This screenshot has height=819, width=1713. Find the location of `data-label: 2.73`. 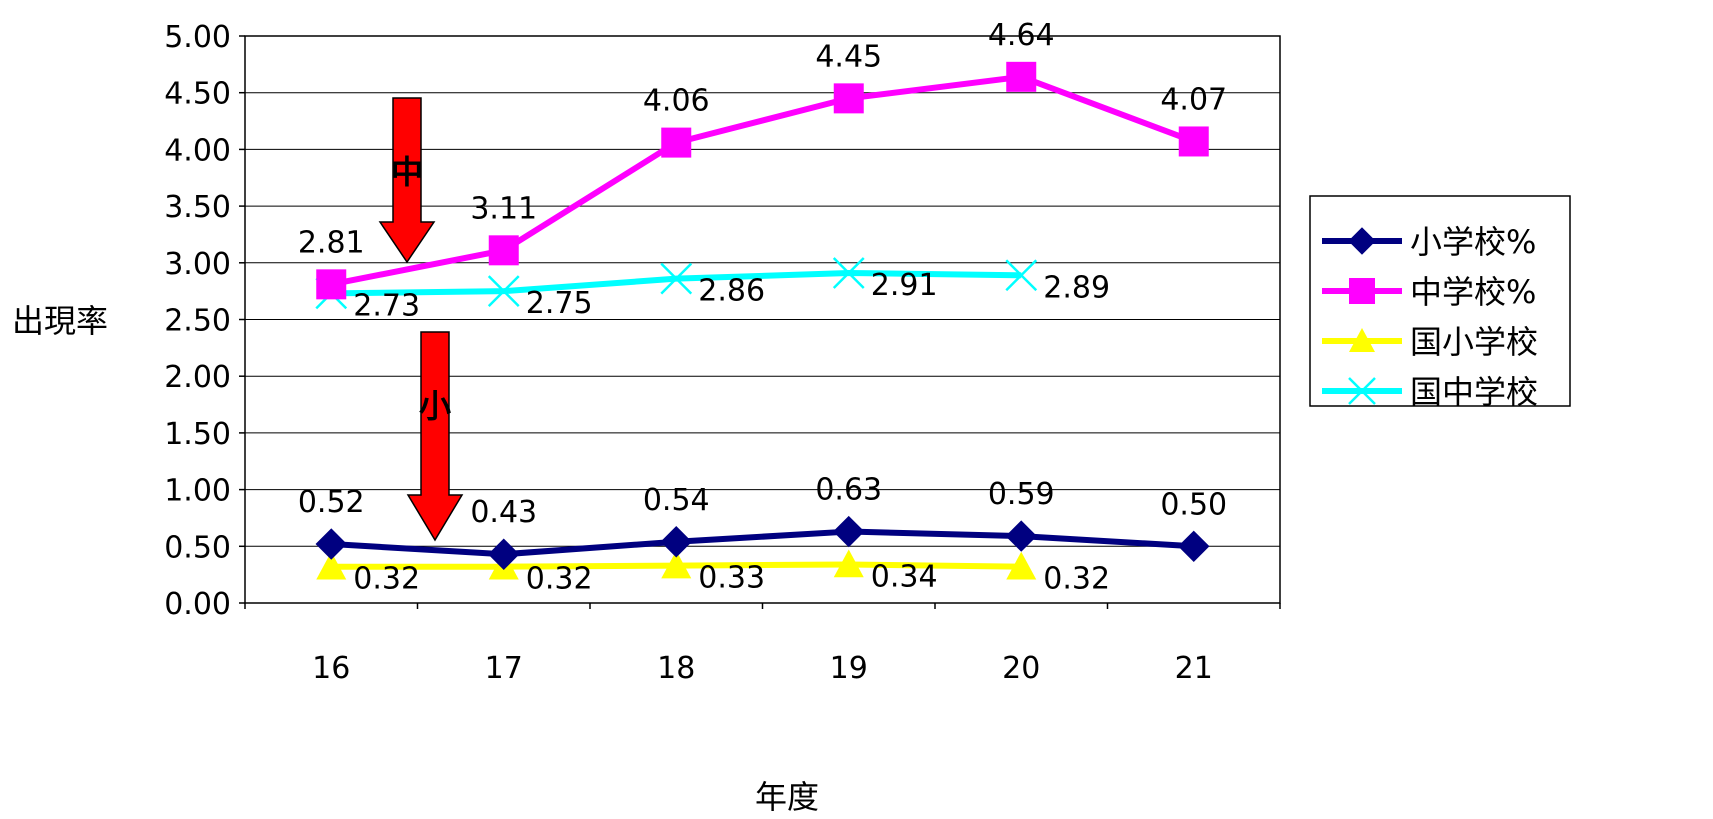

data-label: 2.73 is located at coordinates (386, 305).